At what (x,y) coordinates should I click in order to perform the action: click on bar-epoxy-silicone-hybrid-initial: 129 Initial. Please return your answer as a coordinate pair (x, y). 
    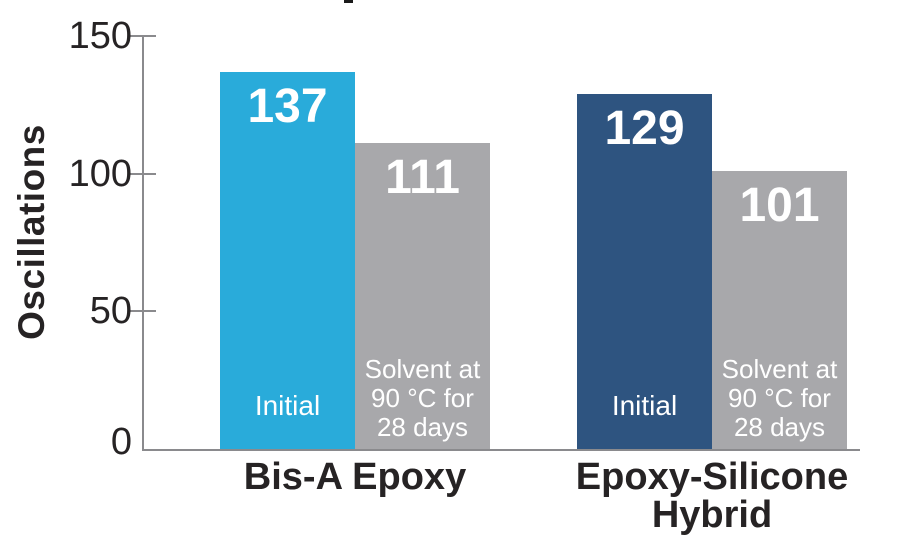
    Looking at the image, I should click on (644, 271).